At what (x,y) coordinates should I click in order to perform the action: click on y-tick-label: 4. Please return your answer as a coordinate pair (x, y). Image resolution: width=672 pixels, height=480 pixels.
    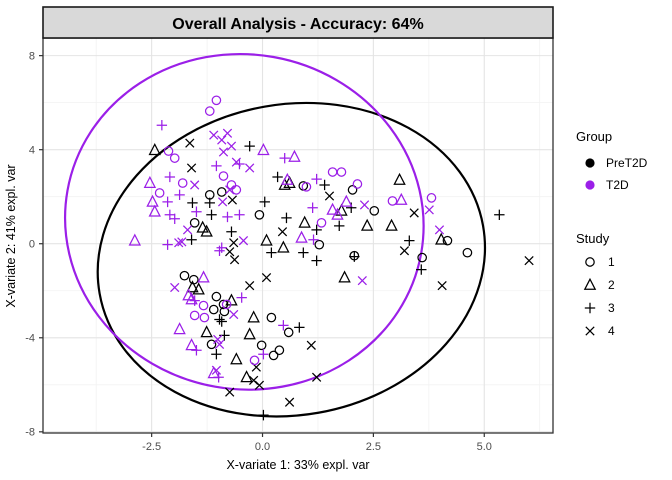
    Looking at the image, I should click on (32, 150).